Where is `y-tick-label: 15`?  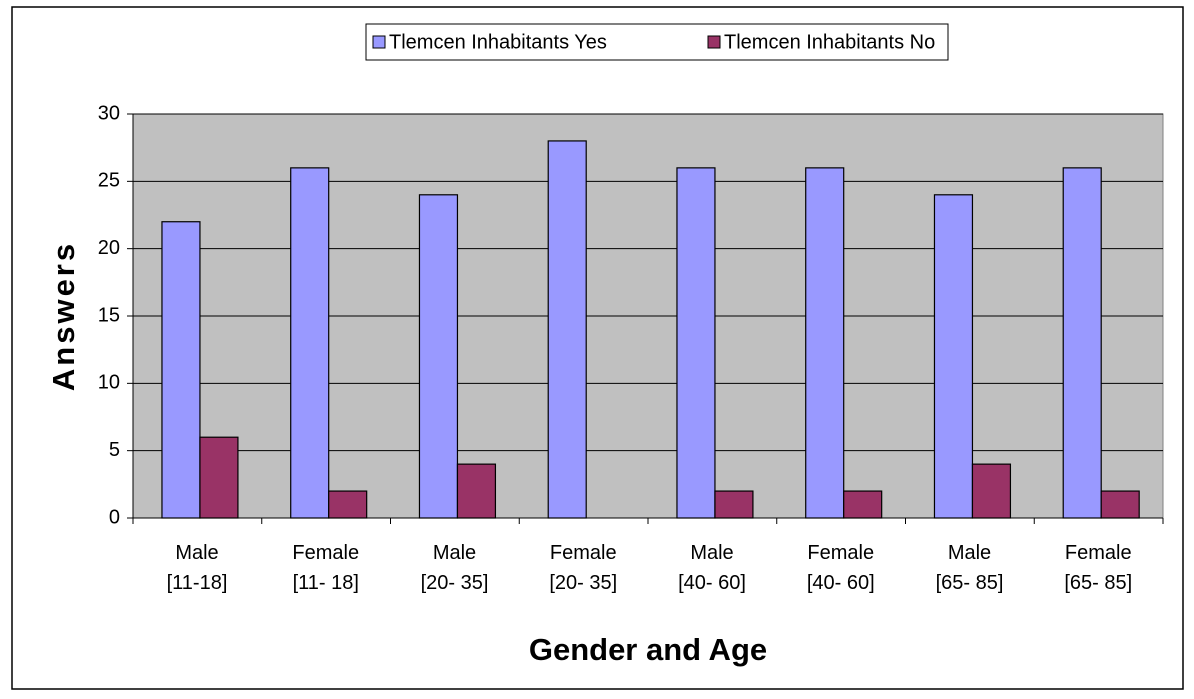 y-tick-label: 15 is located at coordinates (109, 315).